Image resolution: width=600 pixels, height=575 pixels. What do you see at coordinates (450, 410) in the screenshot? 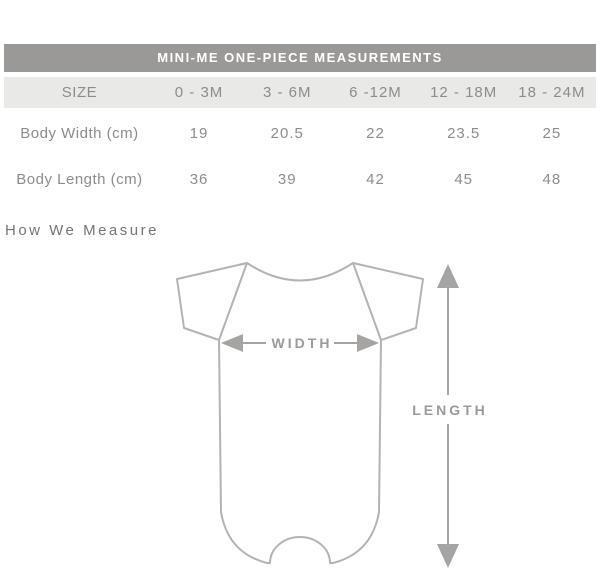
I see `length-label: LENGTH` at bounding box center [450, 410].